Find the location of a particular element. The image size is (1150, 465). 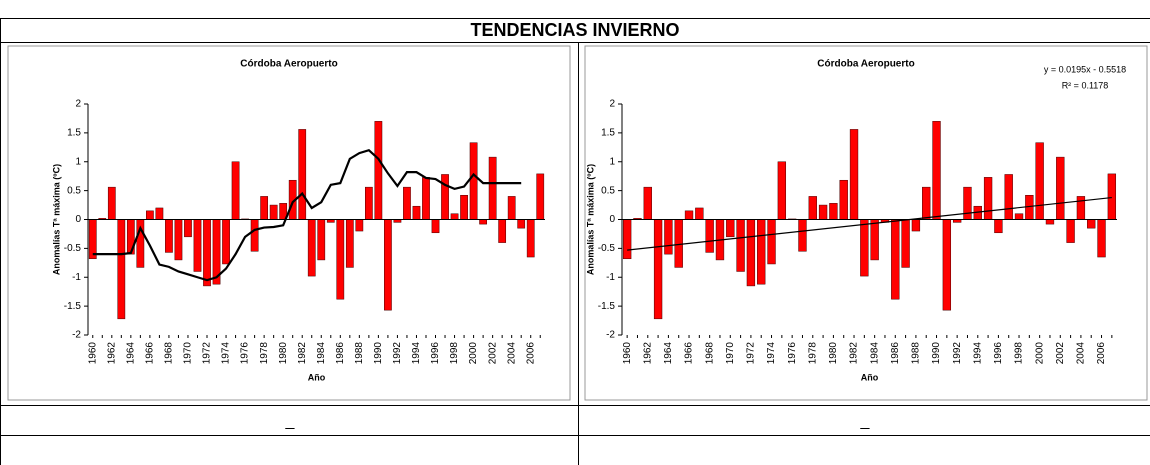

y-tick-label: -2 is located at coordinates (76, 335).